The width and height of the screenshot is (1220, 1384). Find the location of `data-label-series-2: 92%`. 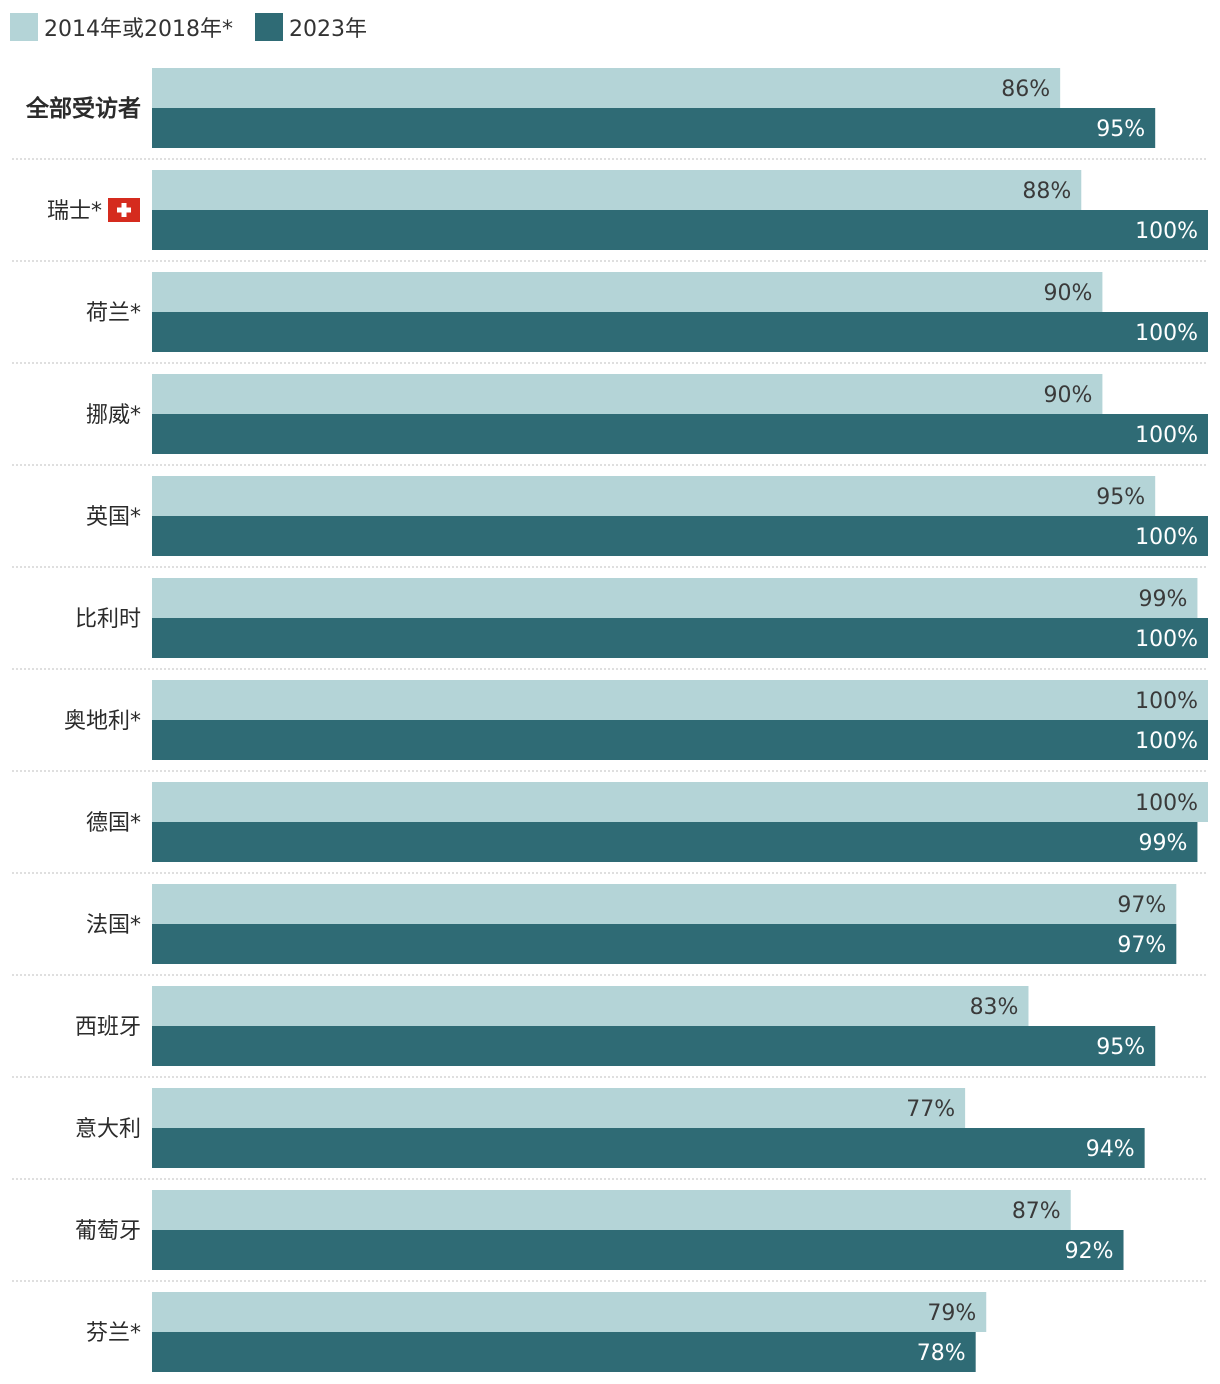

data-label-series-2: 92% is located at coordinates (1089, 1251).